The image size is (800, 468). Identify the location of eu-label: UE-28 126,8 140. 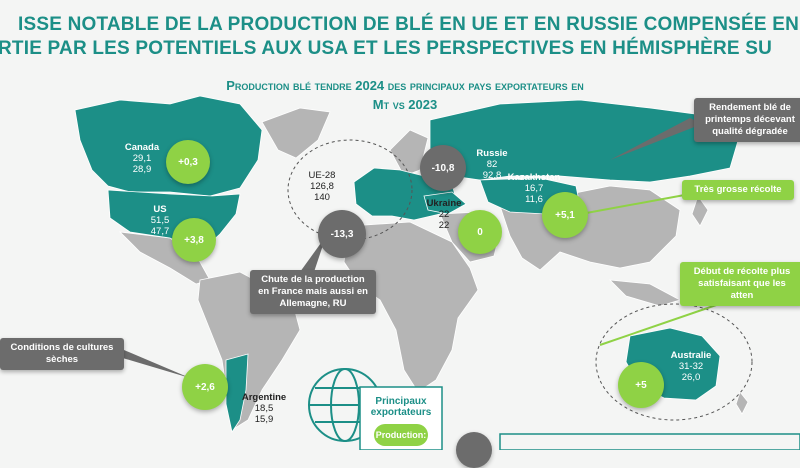
(322, 186).